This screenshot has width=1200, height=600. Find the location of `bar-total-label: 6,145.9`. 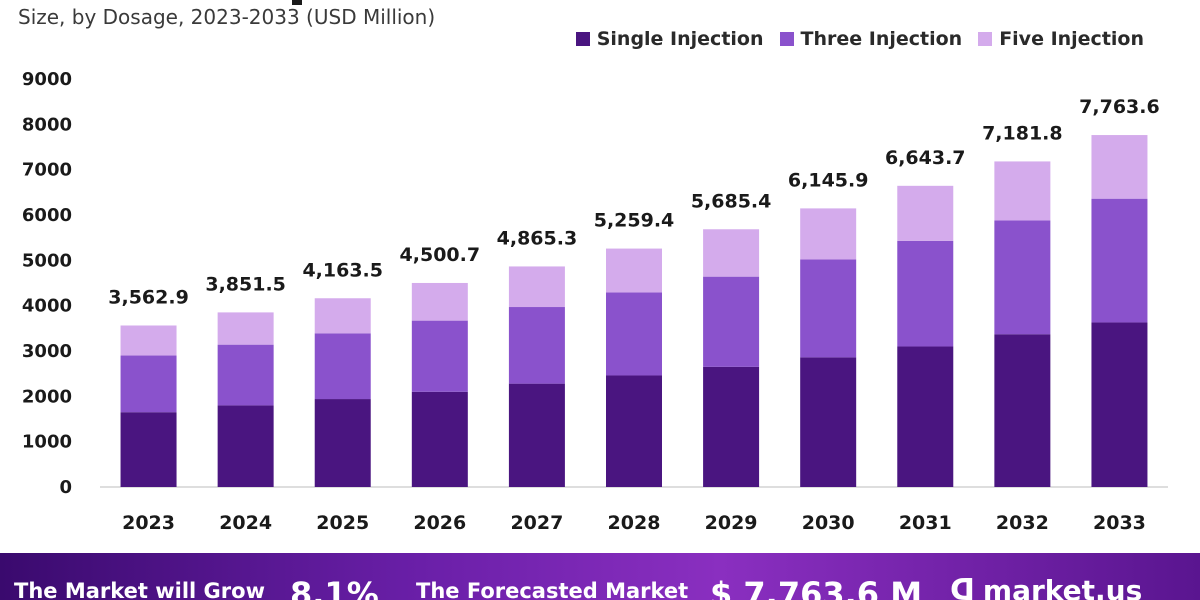

bar-total-label: 6,145.9 is located at coordinates (828, 180).